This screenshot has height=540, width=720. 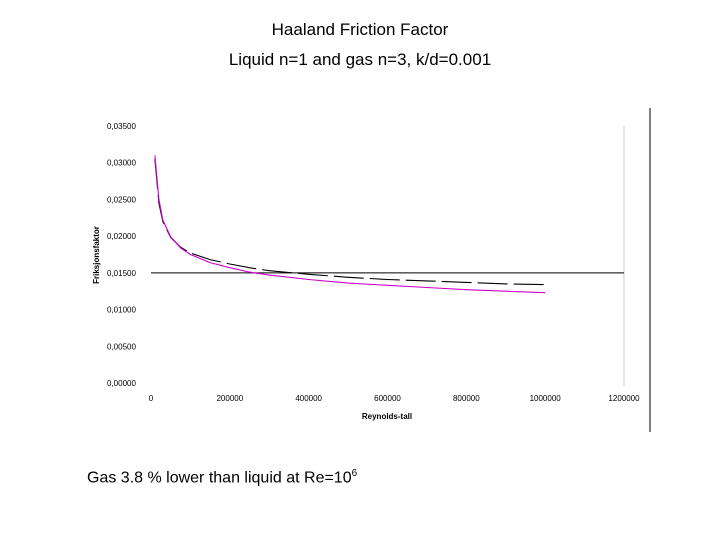 I want to click on y-tick-label: 0,02500, so click(x=121, y=199).